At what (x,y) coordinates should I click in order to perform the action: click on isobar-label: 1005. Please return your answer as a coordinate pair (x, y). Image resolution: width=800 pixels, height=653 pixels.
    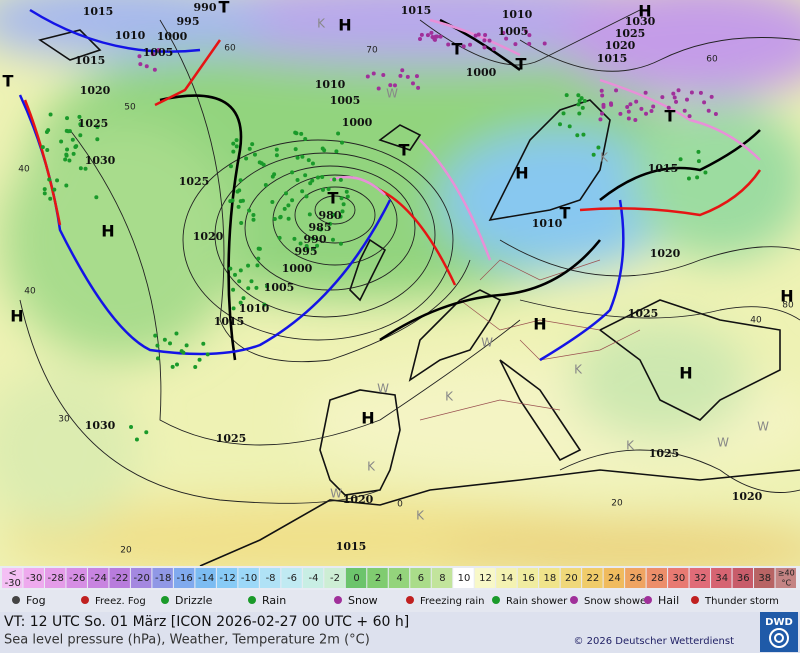
    Looking at the image, I should click on (158, 52).